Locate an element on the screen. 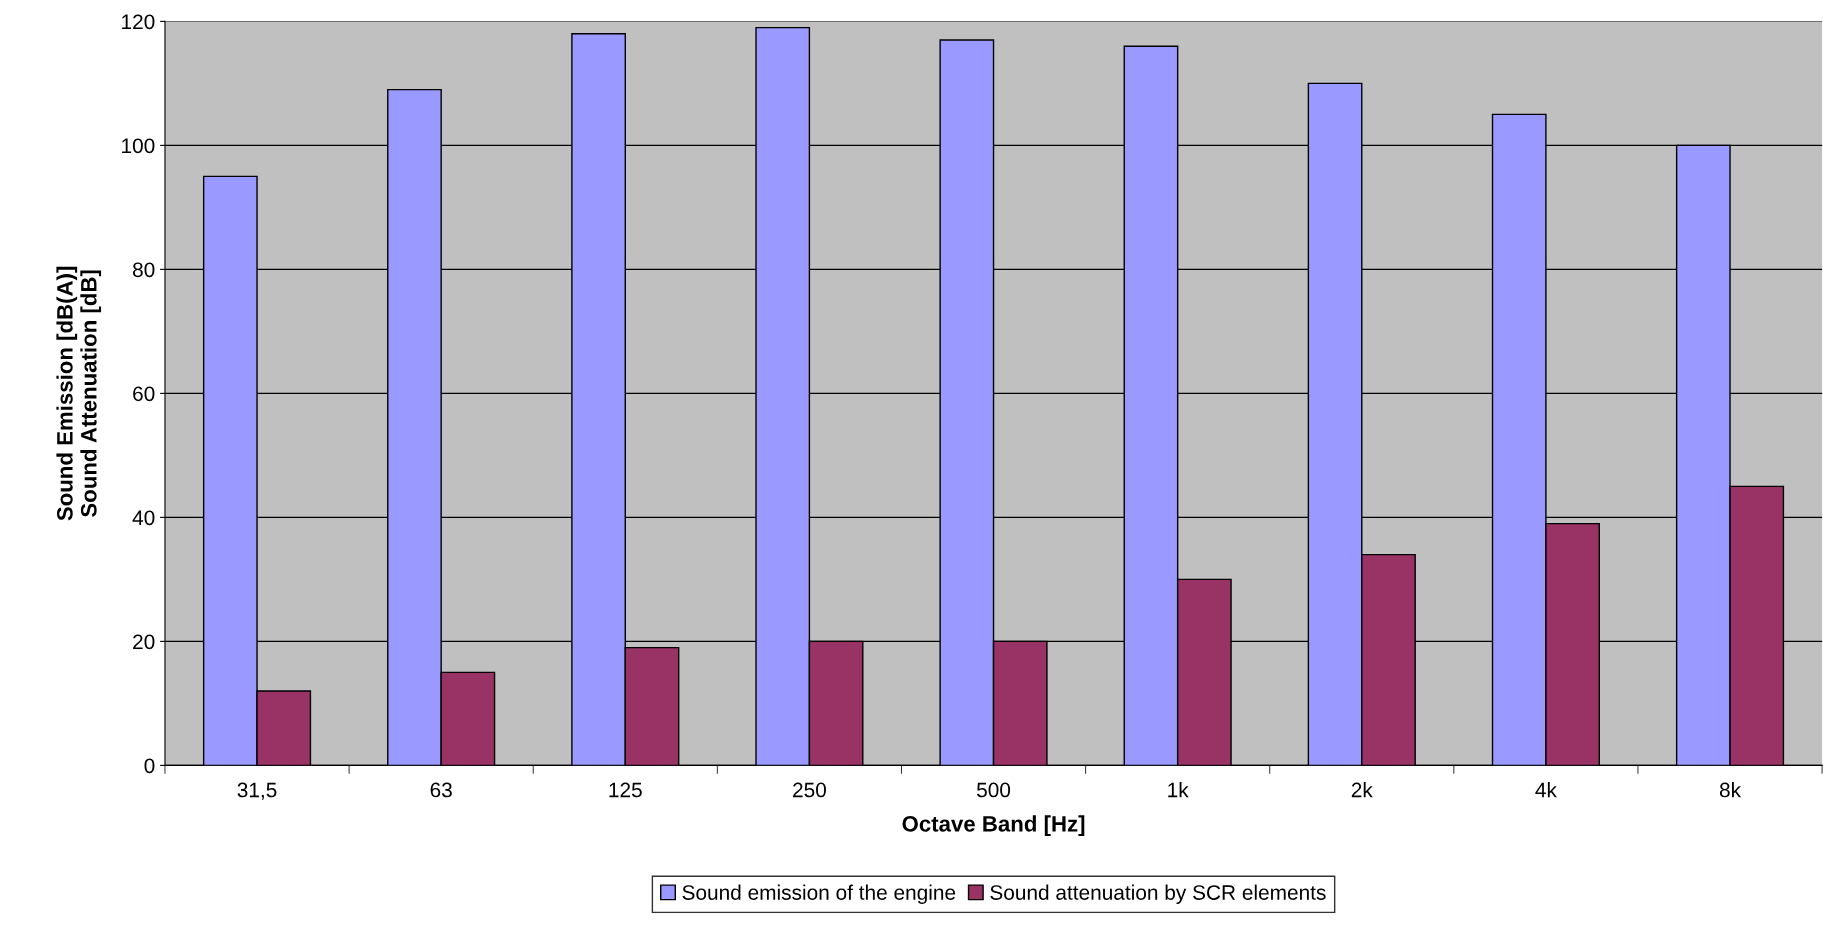 Image resolution: width=1823 pixels, height=930 pixels. y-tick-label: 40 is located at coordinates (143, 518).